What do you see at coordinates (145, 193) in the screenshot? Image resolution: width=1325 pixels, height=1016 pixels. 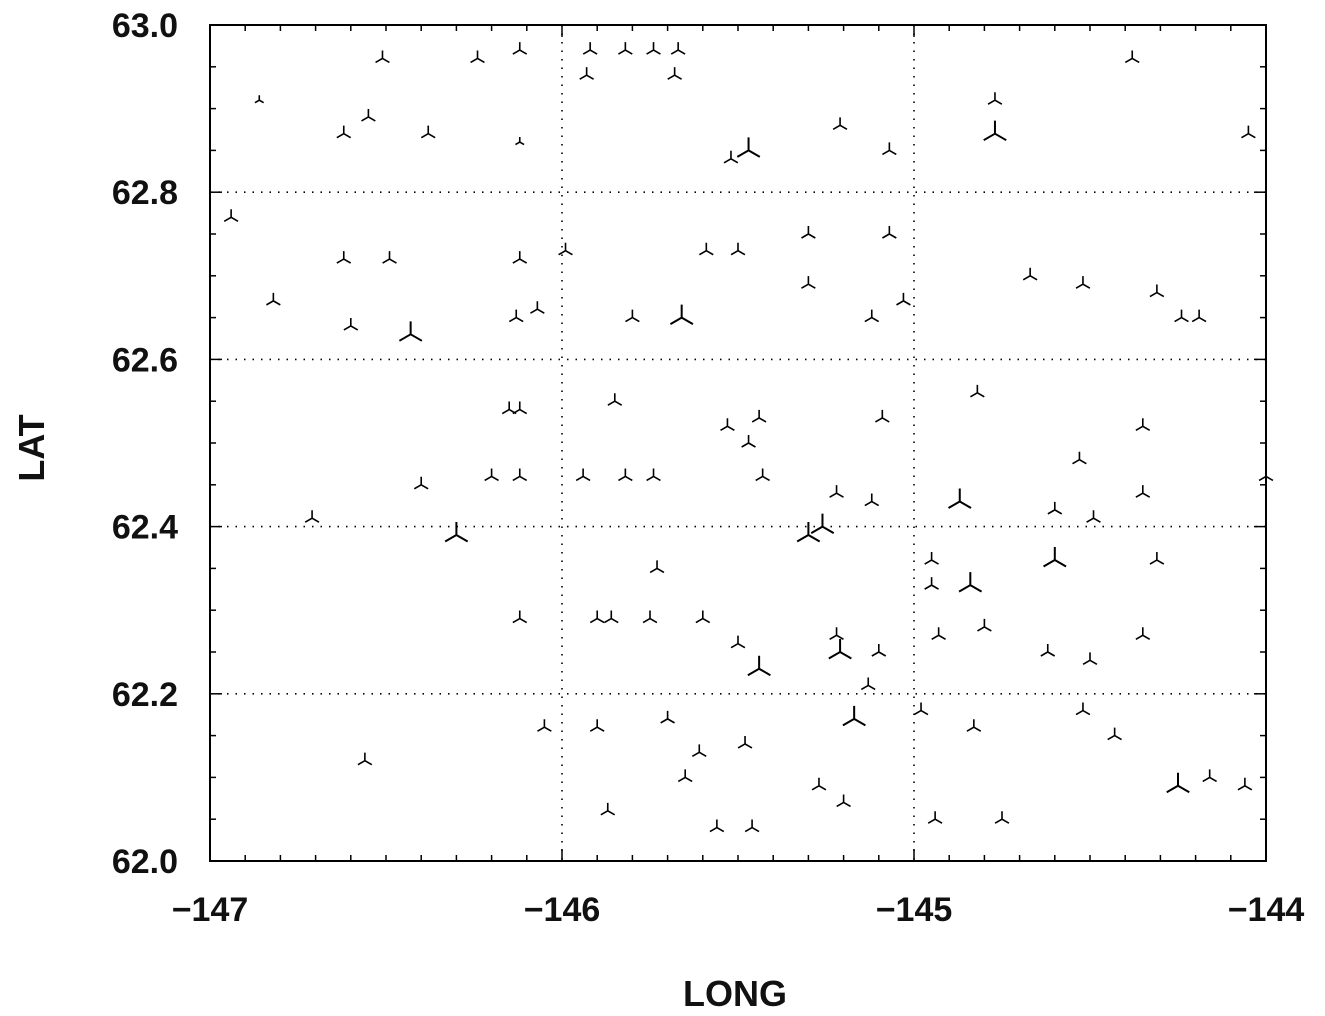 I see `y-tick-label: 62.8` at bounding box center [145, 193].